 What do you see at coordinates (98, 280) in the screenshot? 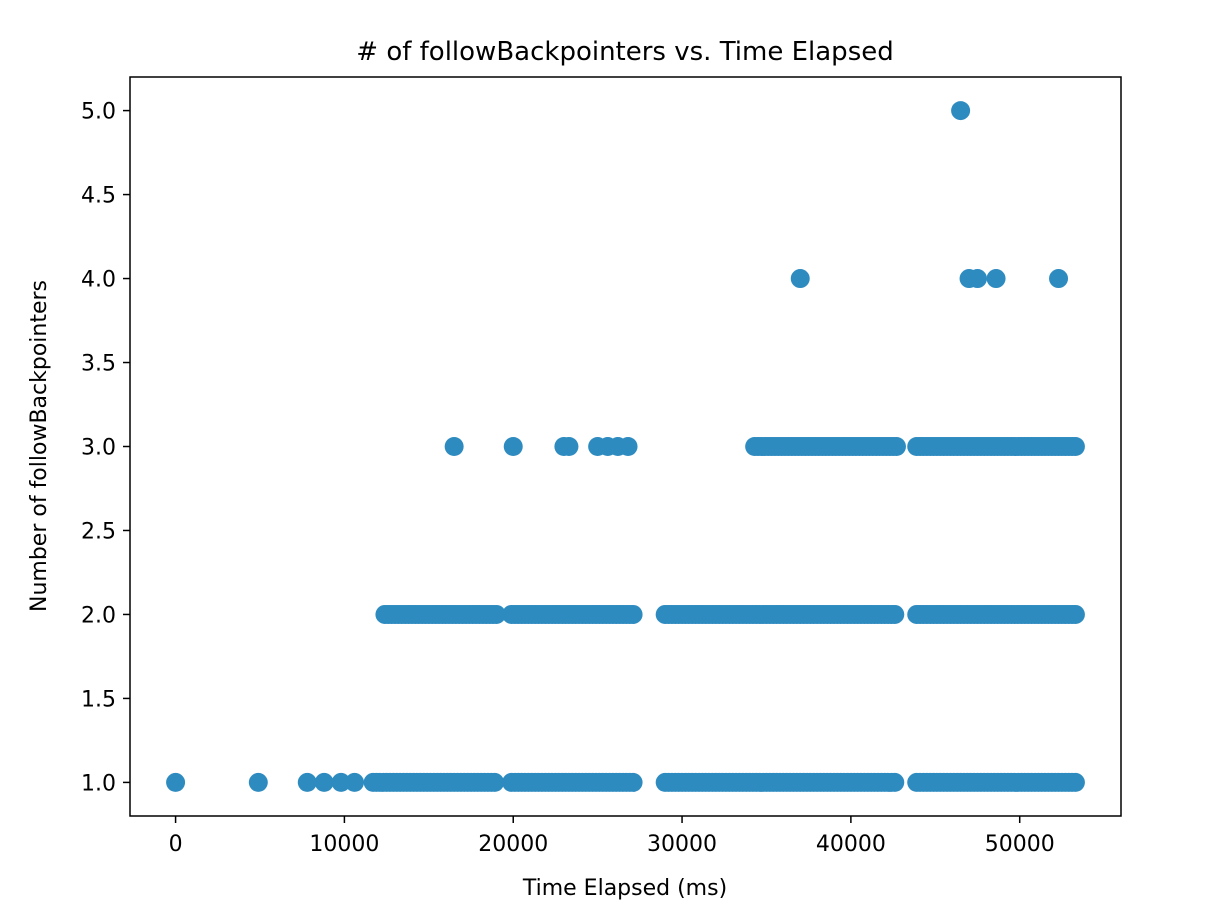
I see `y-tick-label: 4.0` at bounding box center [98, 280].